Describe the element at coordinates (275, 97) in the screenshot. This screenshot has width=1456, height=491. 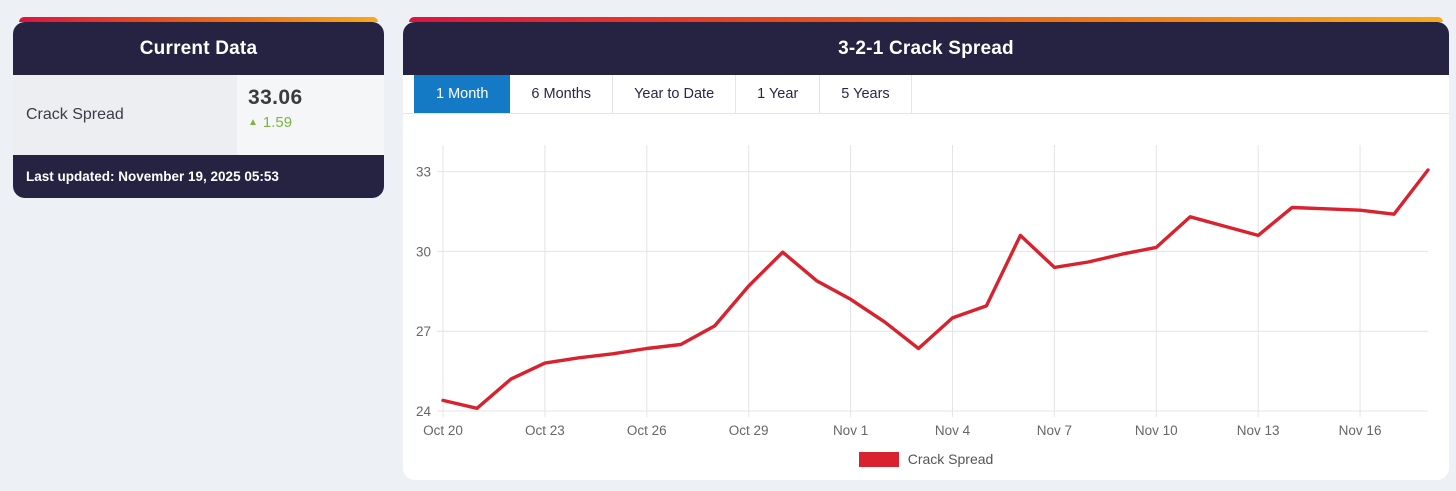
I see `metric-value: 33.06` at that location.